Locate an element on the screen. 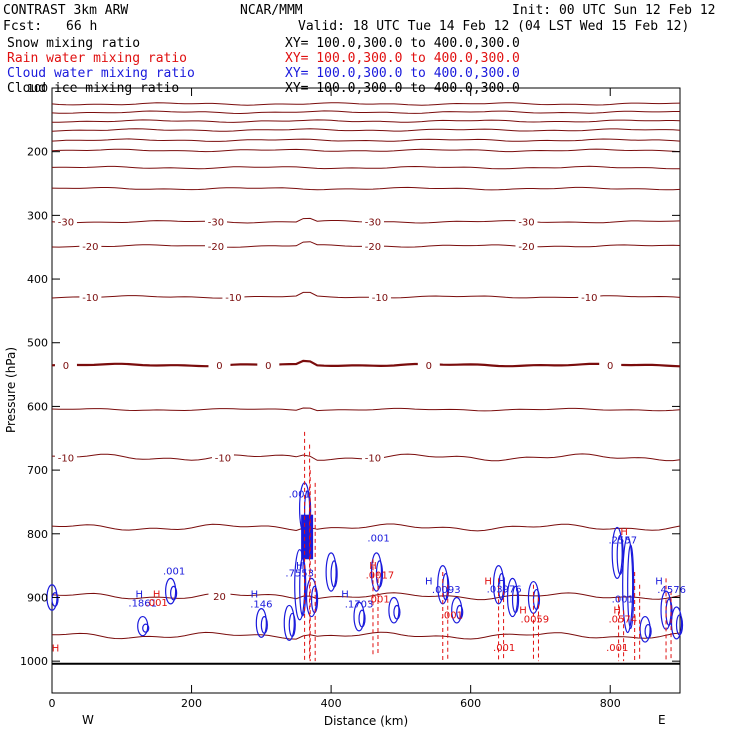  fcst-value: 66 h is located at coordinates (81, 26).